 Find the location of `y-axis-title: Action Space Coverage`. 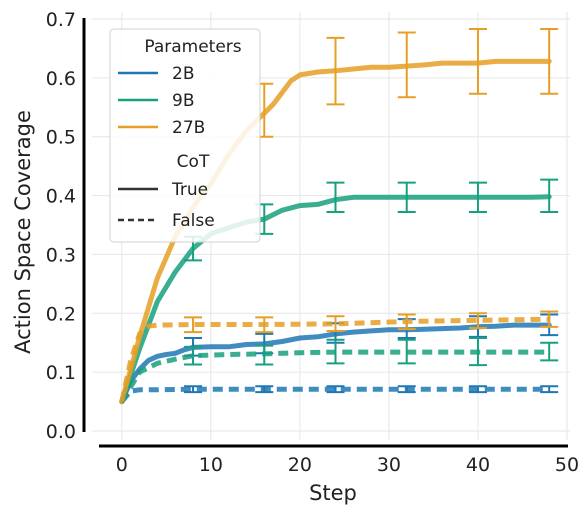

y-axis-title: Action Space Coverage is located at coordinates (23, 232).